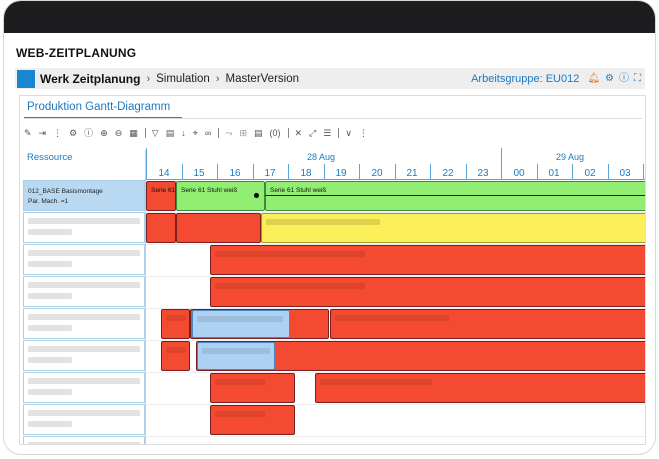 This screenshot has width=659, height=459. Describe the element at coordinates (243, 133) in the screenshot. I see `group-icon: ⊞` at that location.